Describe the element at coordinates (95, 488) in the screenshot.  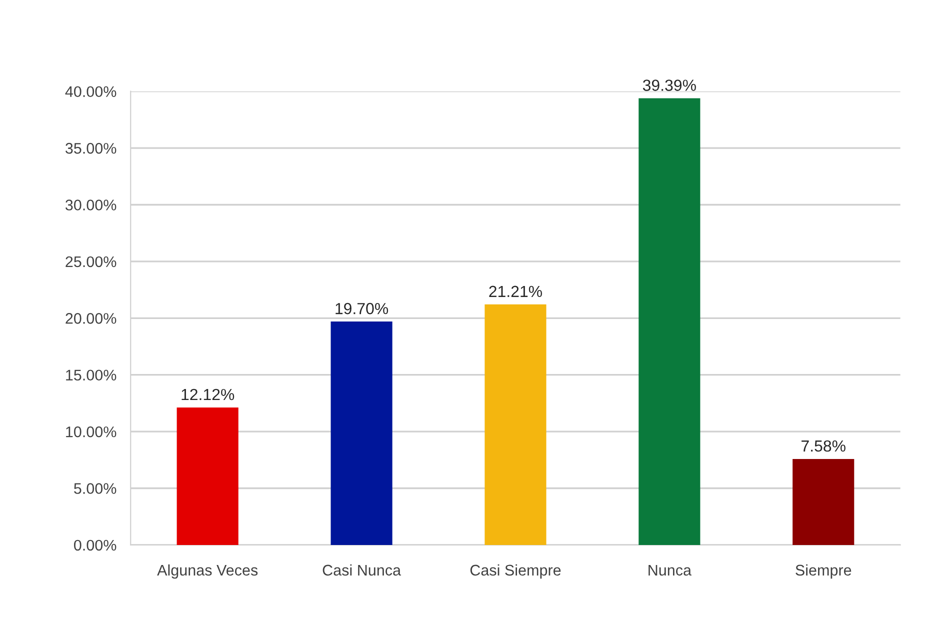
I see `y-tick-label: 5.00%` at that location.